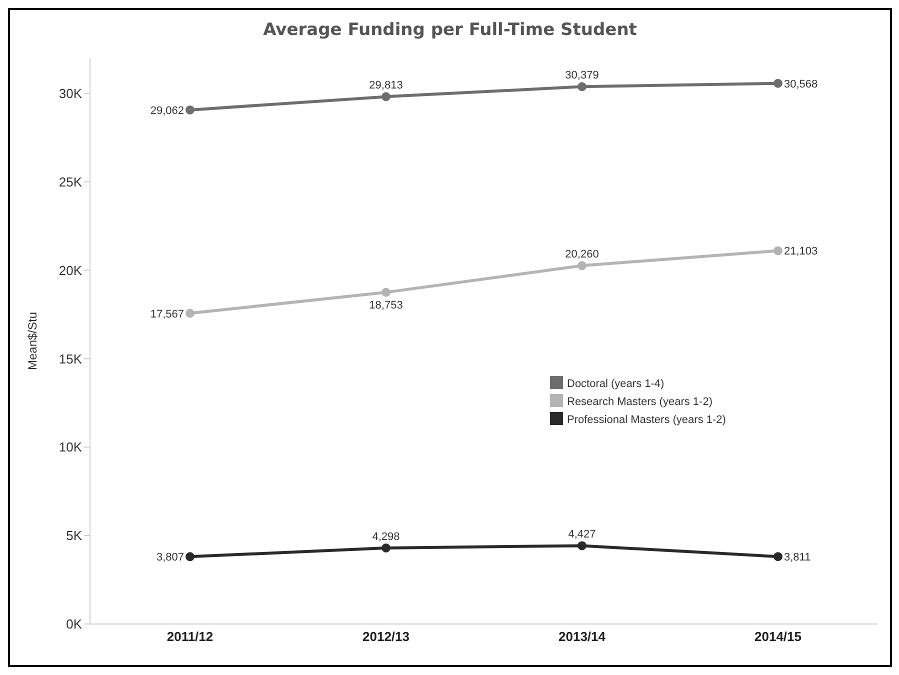 The height and width of the screenshot is (675, 899). I want to click on x-tick-label: 2014/15, so click(778, 636).